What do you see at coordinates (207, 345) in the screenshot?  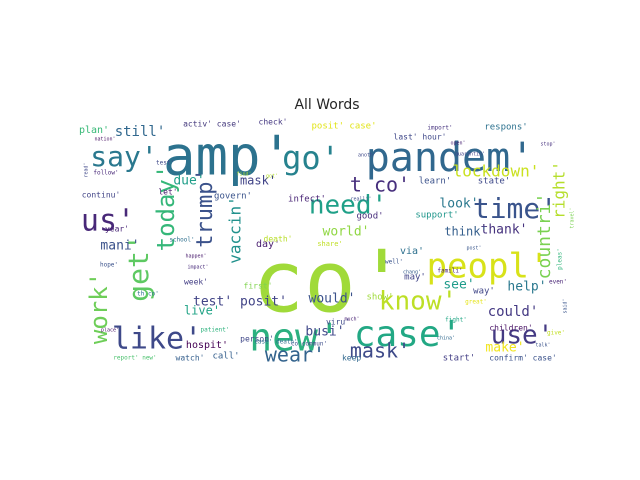 I see `word-51: hospit'` at bounding box center [207, 345].